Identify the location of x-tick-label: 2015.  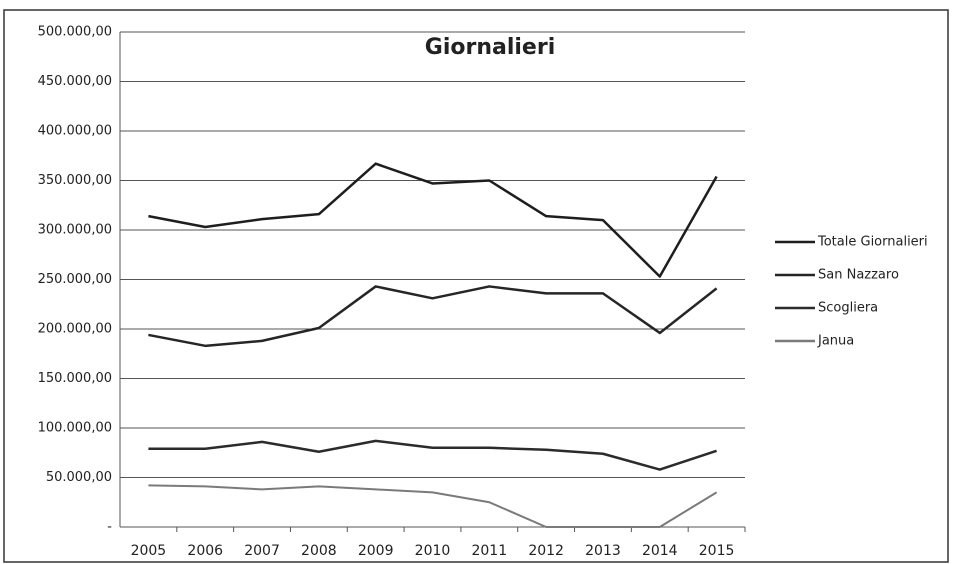
(717, 551).